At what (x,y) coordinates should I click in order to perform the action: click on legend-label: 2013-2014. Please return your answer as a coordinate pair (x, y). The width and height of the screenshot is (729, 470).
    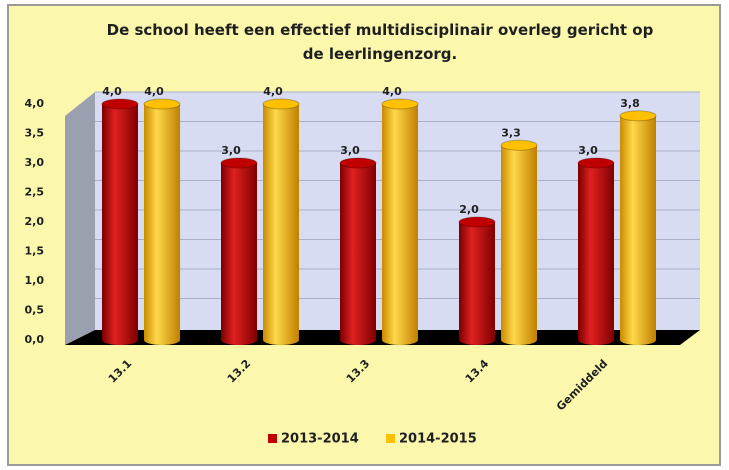
    Looking at the image, I should click on (320, 439).